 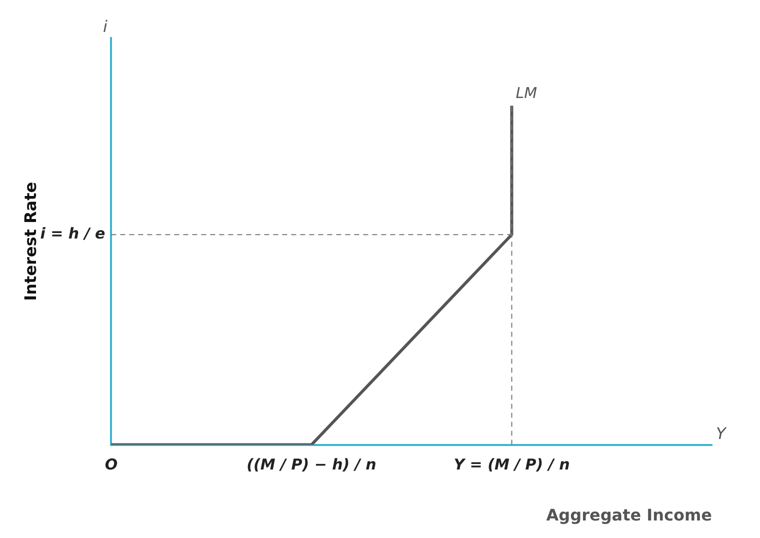 What do you see at coordinates (111, 465) in the screenshot?
I see `x-tick-label: O` at bounding box center [111, 465].